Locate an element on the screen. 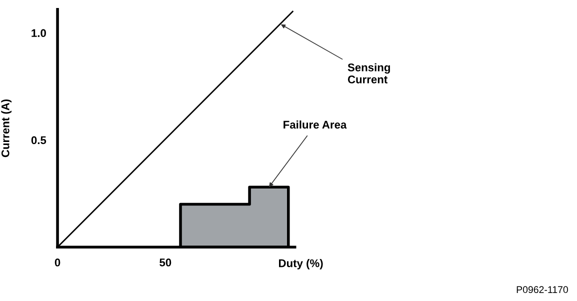 The width and height of the screenshot is (577, 301). text: P0962-1170 is located at coordinates (542, 290).